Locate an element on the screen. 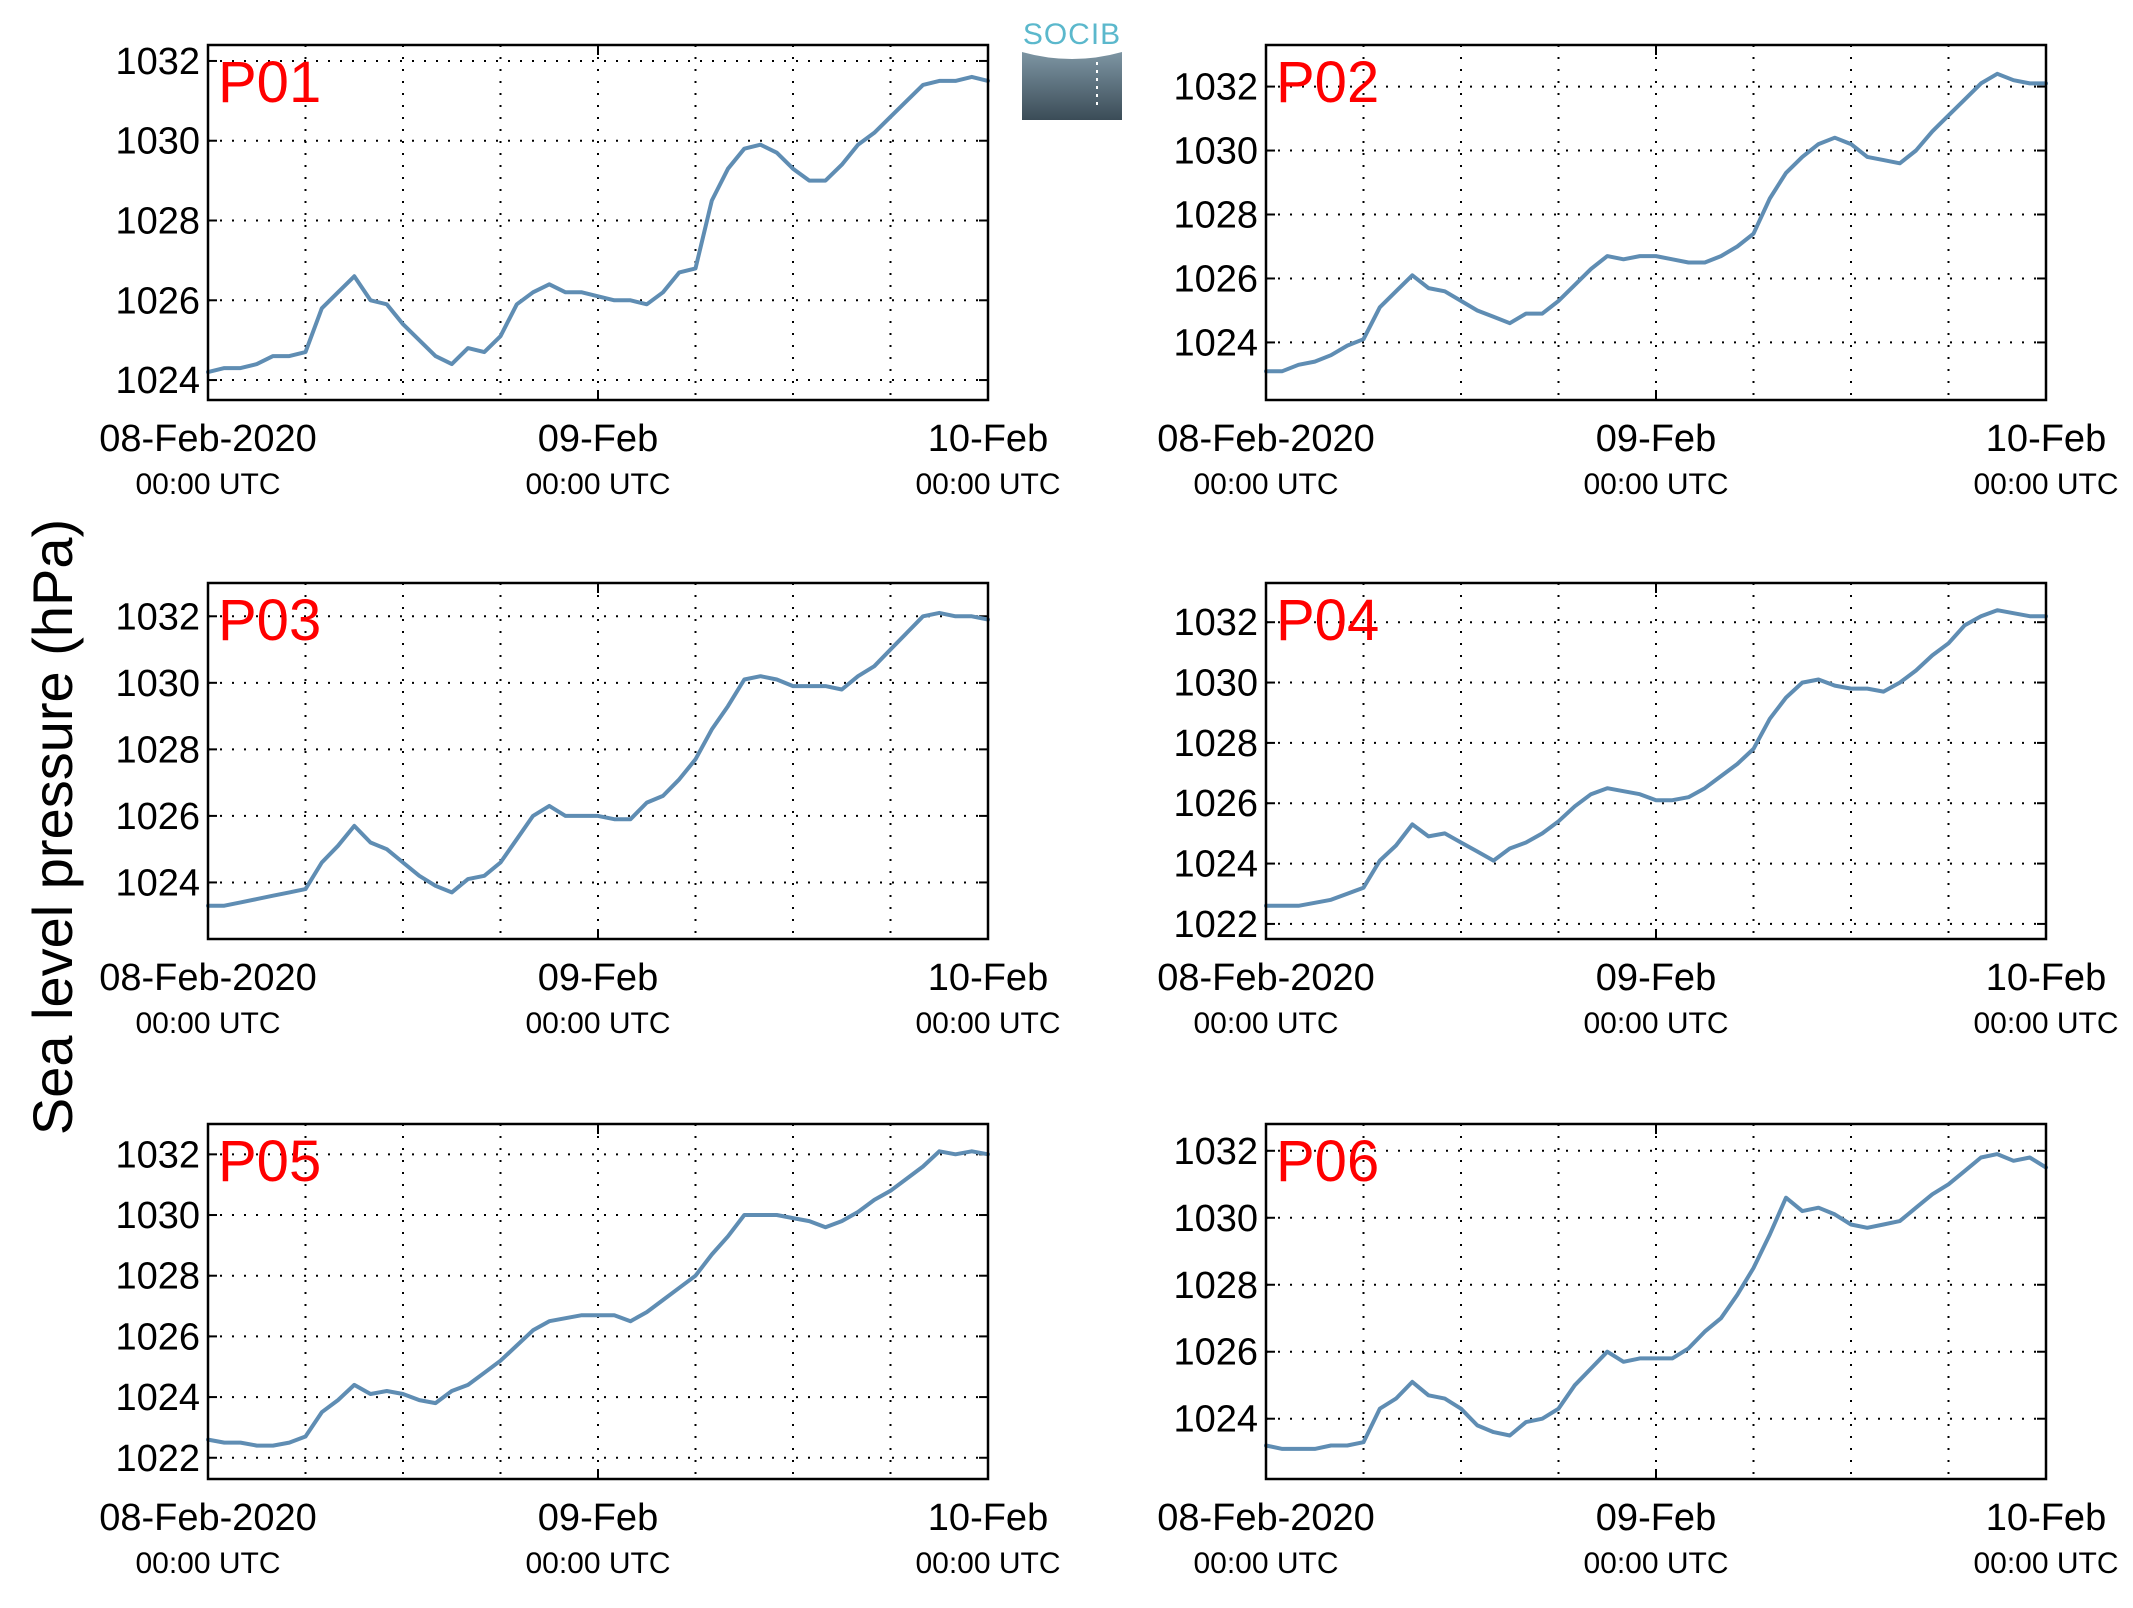 This screenshot has width=2133, height=1608. series-line-p01 is located at coordinates (598, 224).